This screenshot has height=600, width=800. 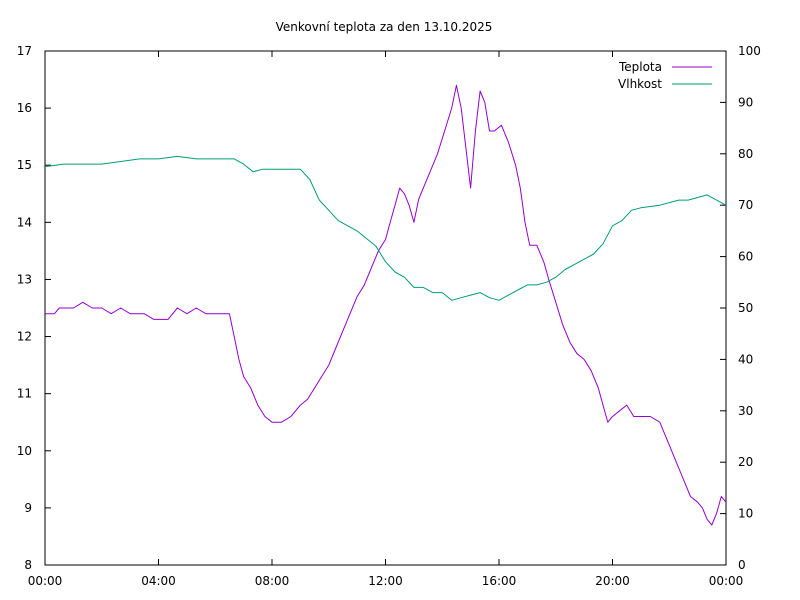 I want to click on x-tick-label: 12:00, so click(x=385, y=581).